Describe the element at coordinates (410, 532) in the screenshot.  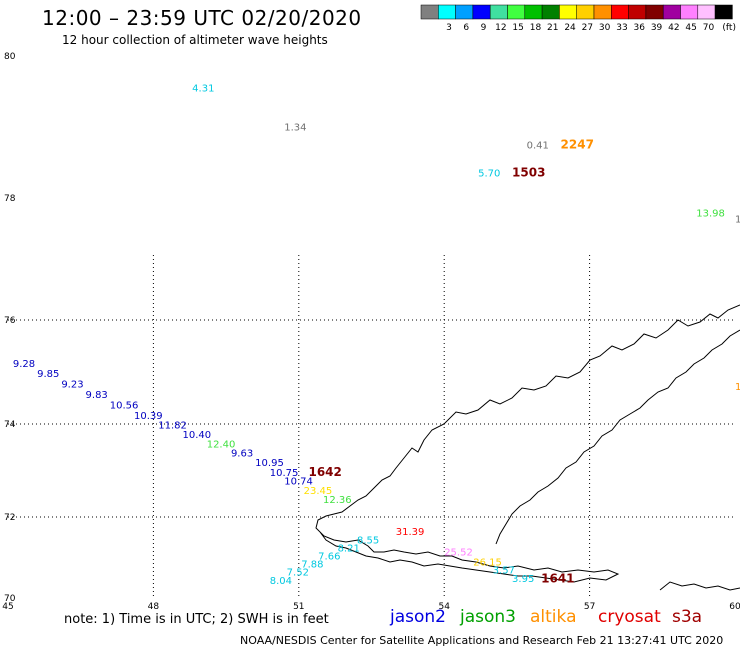
I see `wave-height-label: 31.39` at that location.